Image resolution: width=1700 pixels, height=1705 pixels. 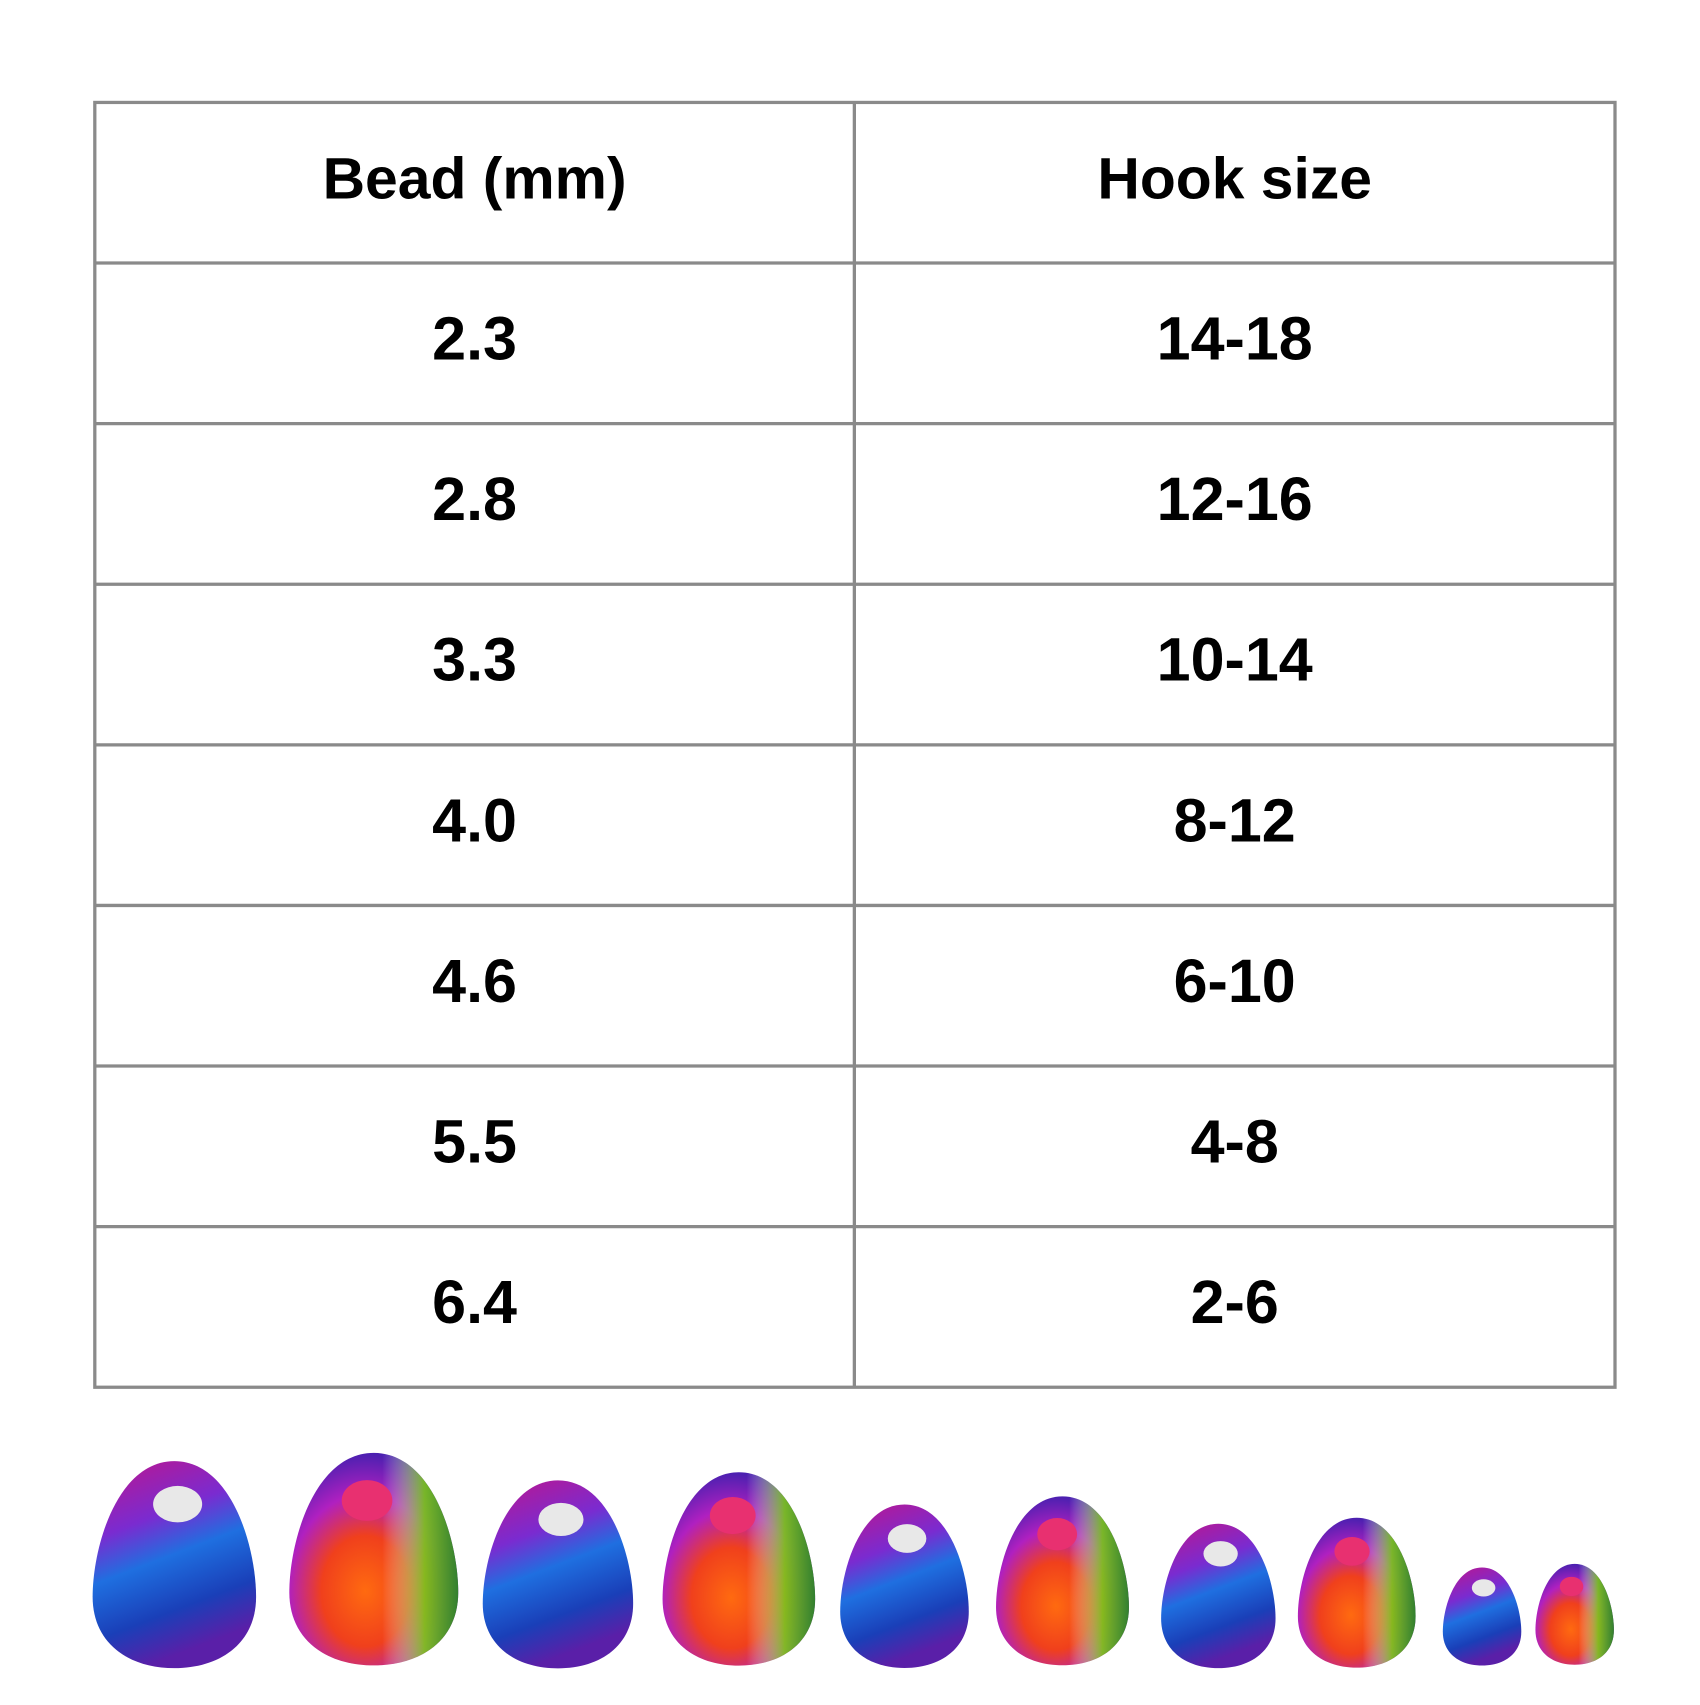 What do you see at coordinates (474, 1141) in the screenshot?
I see `table-cell: 5.5` at bounding box center [474, 1141].